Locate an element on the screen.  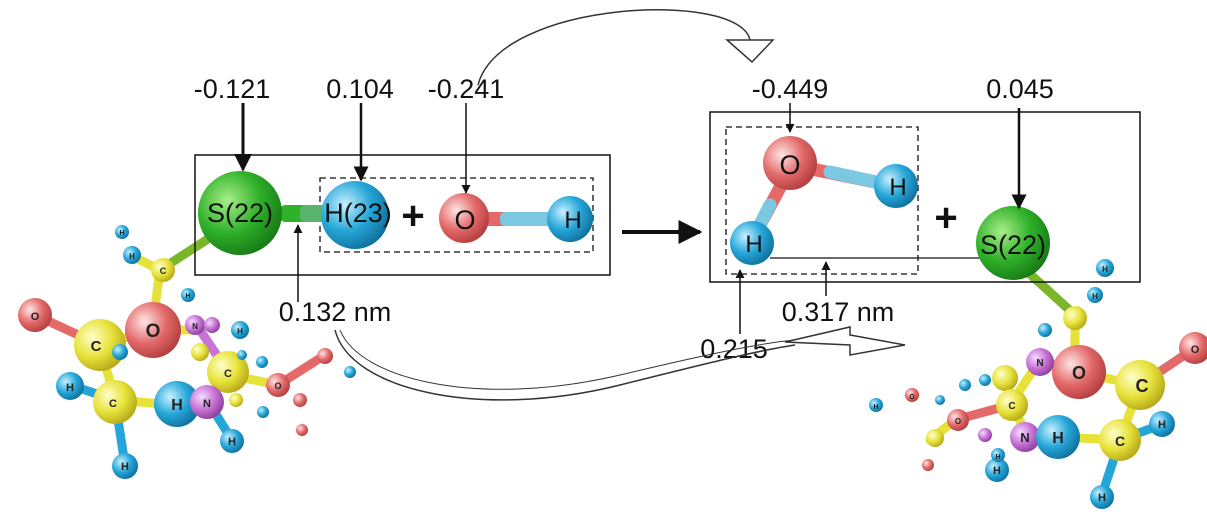
sulfur-label: S(22) is located at coordinates (240, 213).